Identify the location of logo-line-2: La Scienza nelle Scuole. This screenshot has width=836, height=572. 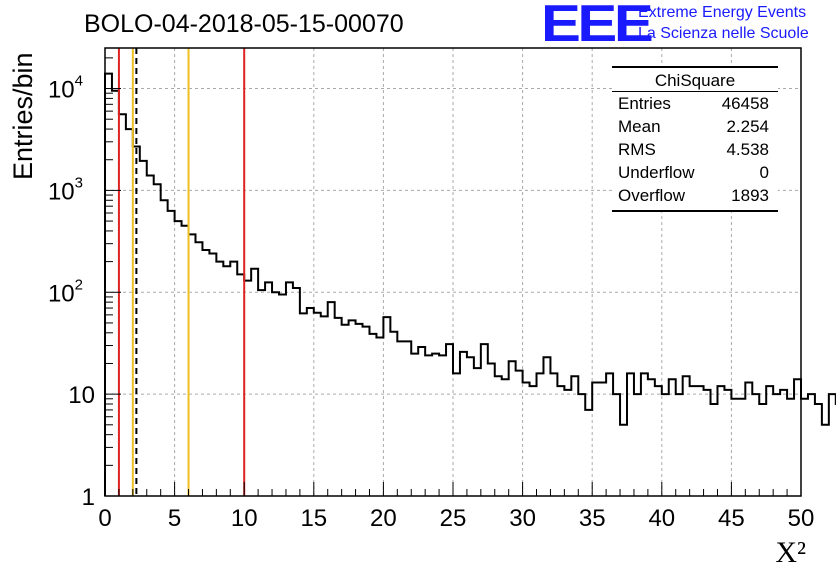
(723, 33).